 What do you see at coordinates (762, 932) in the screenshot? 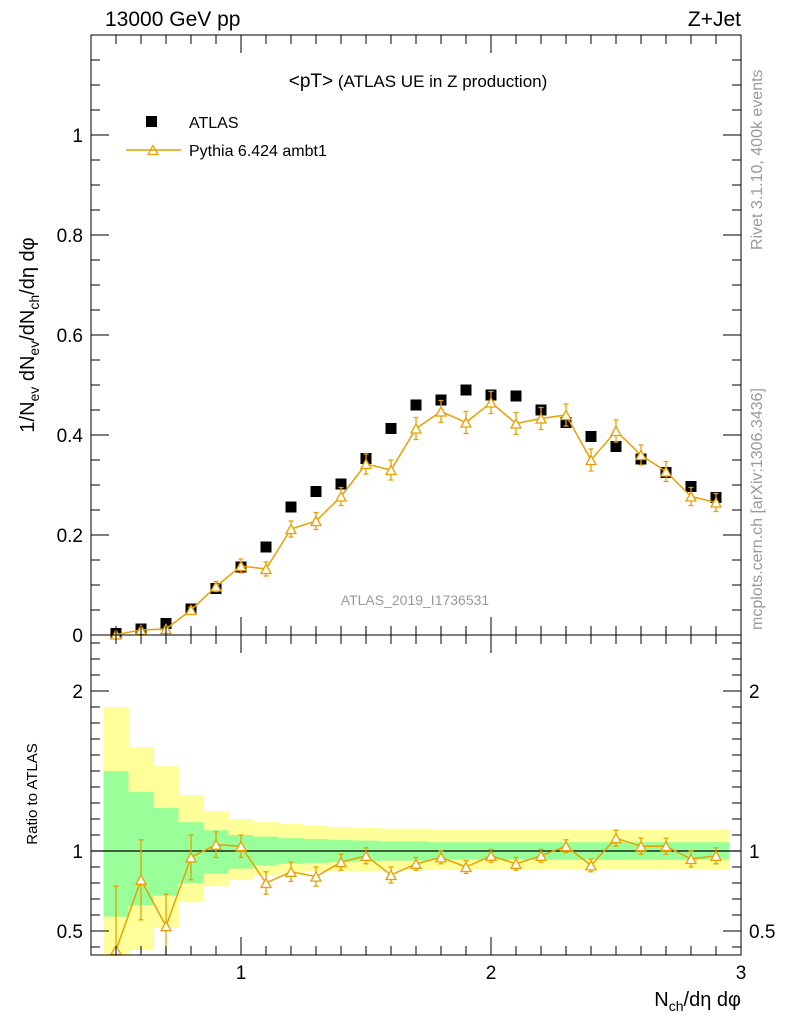
I see `ratio-y-tick-label-right: 0.5` at bounding box center [762, 932].